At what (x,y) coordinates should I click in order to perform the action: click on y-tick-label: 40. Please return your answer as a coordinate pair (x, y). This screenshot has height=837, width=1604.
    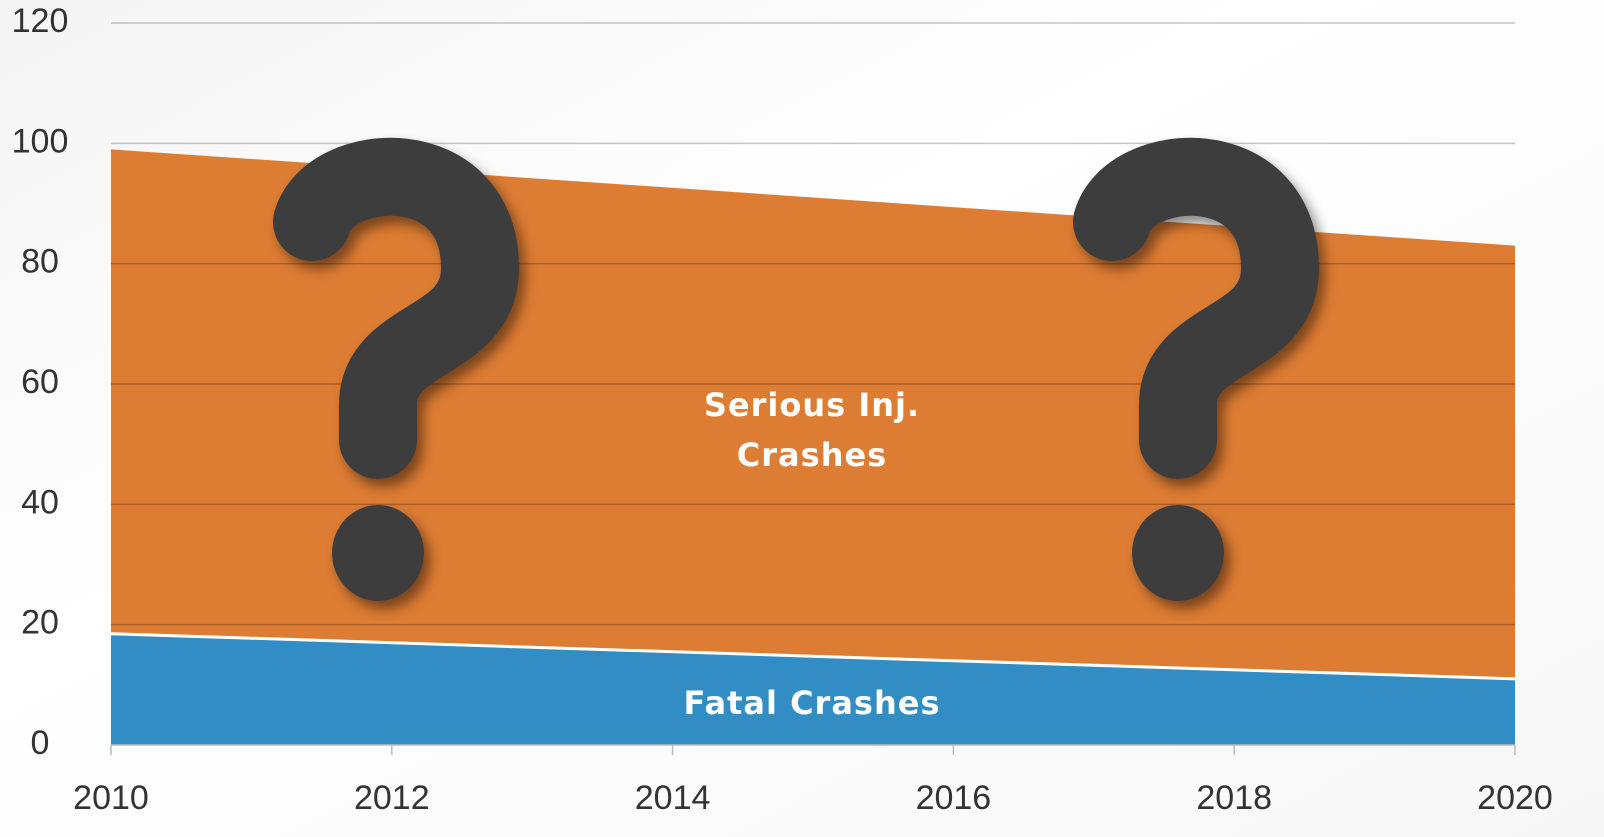
    Looking at the image, I should click on (40, 502).